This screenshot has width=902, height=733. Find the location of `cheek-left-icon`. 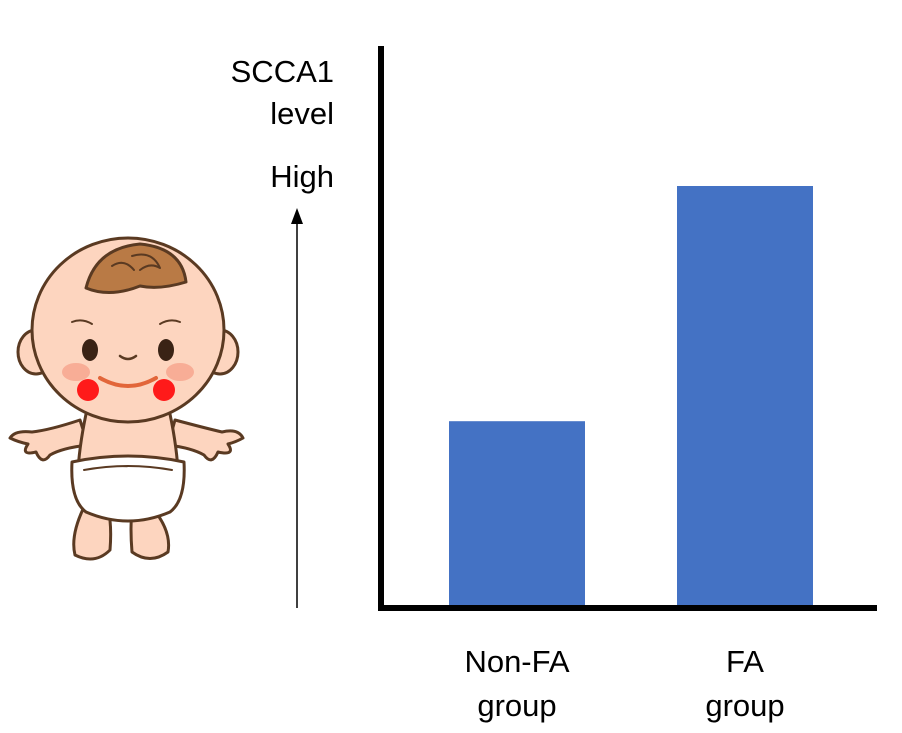

cheek-left-icon is located at coordinates (88, 390).